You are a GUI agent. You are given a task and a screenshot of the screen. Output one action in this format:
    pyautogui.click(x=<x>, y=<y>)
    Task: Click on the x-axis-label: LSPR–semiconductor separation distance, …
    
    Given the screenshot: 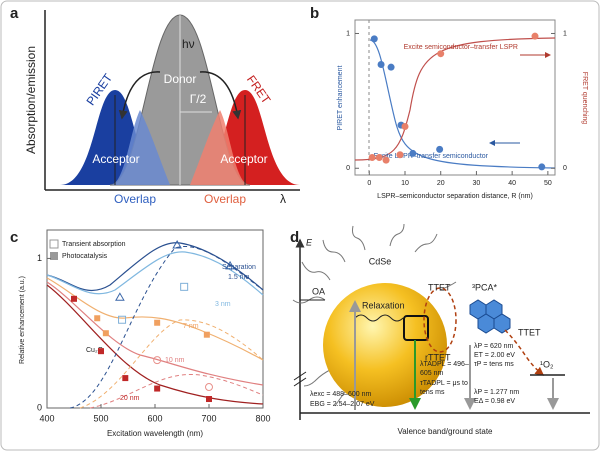 What is the action you would take?
    pyautogui.click(x=455, y=196)
    